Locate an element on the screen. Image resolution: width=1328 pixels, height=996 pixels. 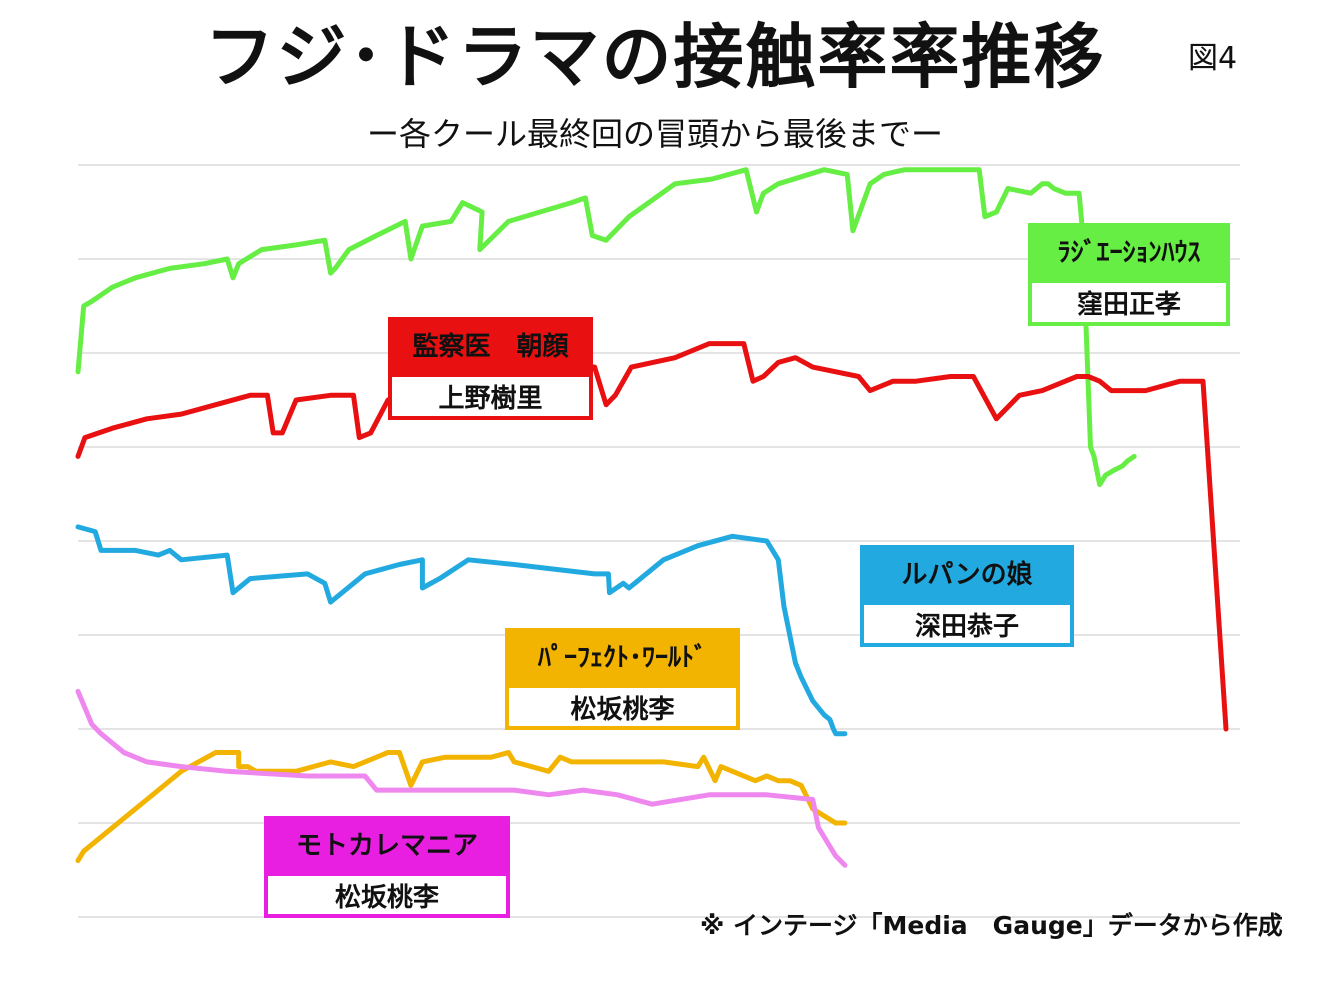
legend-show-label: 監察医 朝顔 is located at coordinates (490, 349).